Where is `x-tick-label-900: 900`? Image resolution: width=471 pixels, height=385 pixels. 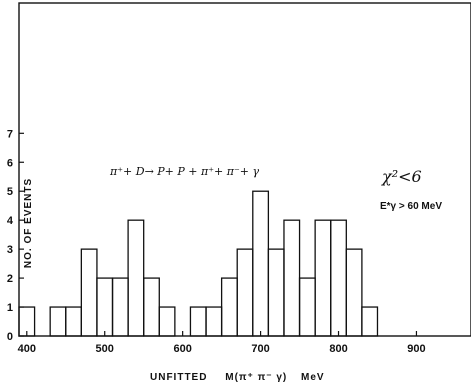
x-tick-label-900: 900 is located at coordinates (416, 349).